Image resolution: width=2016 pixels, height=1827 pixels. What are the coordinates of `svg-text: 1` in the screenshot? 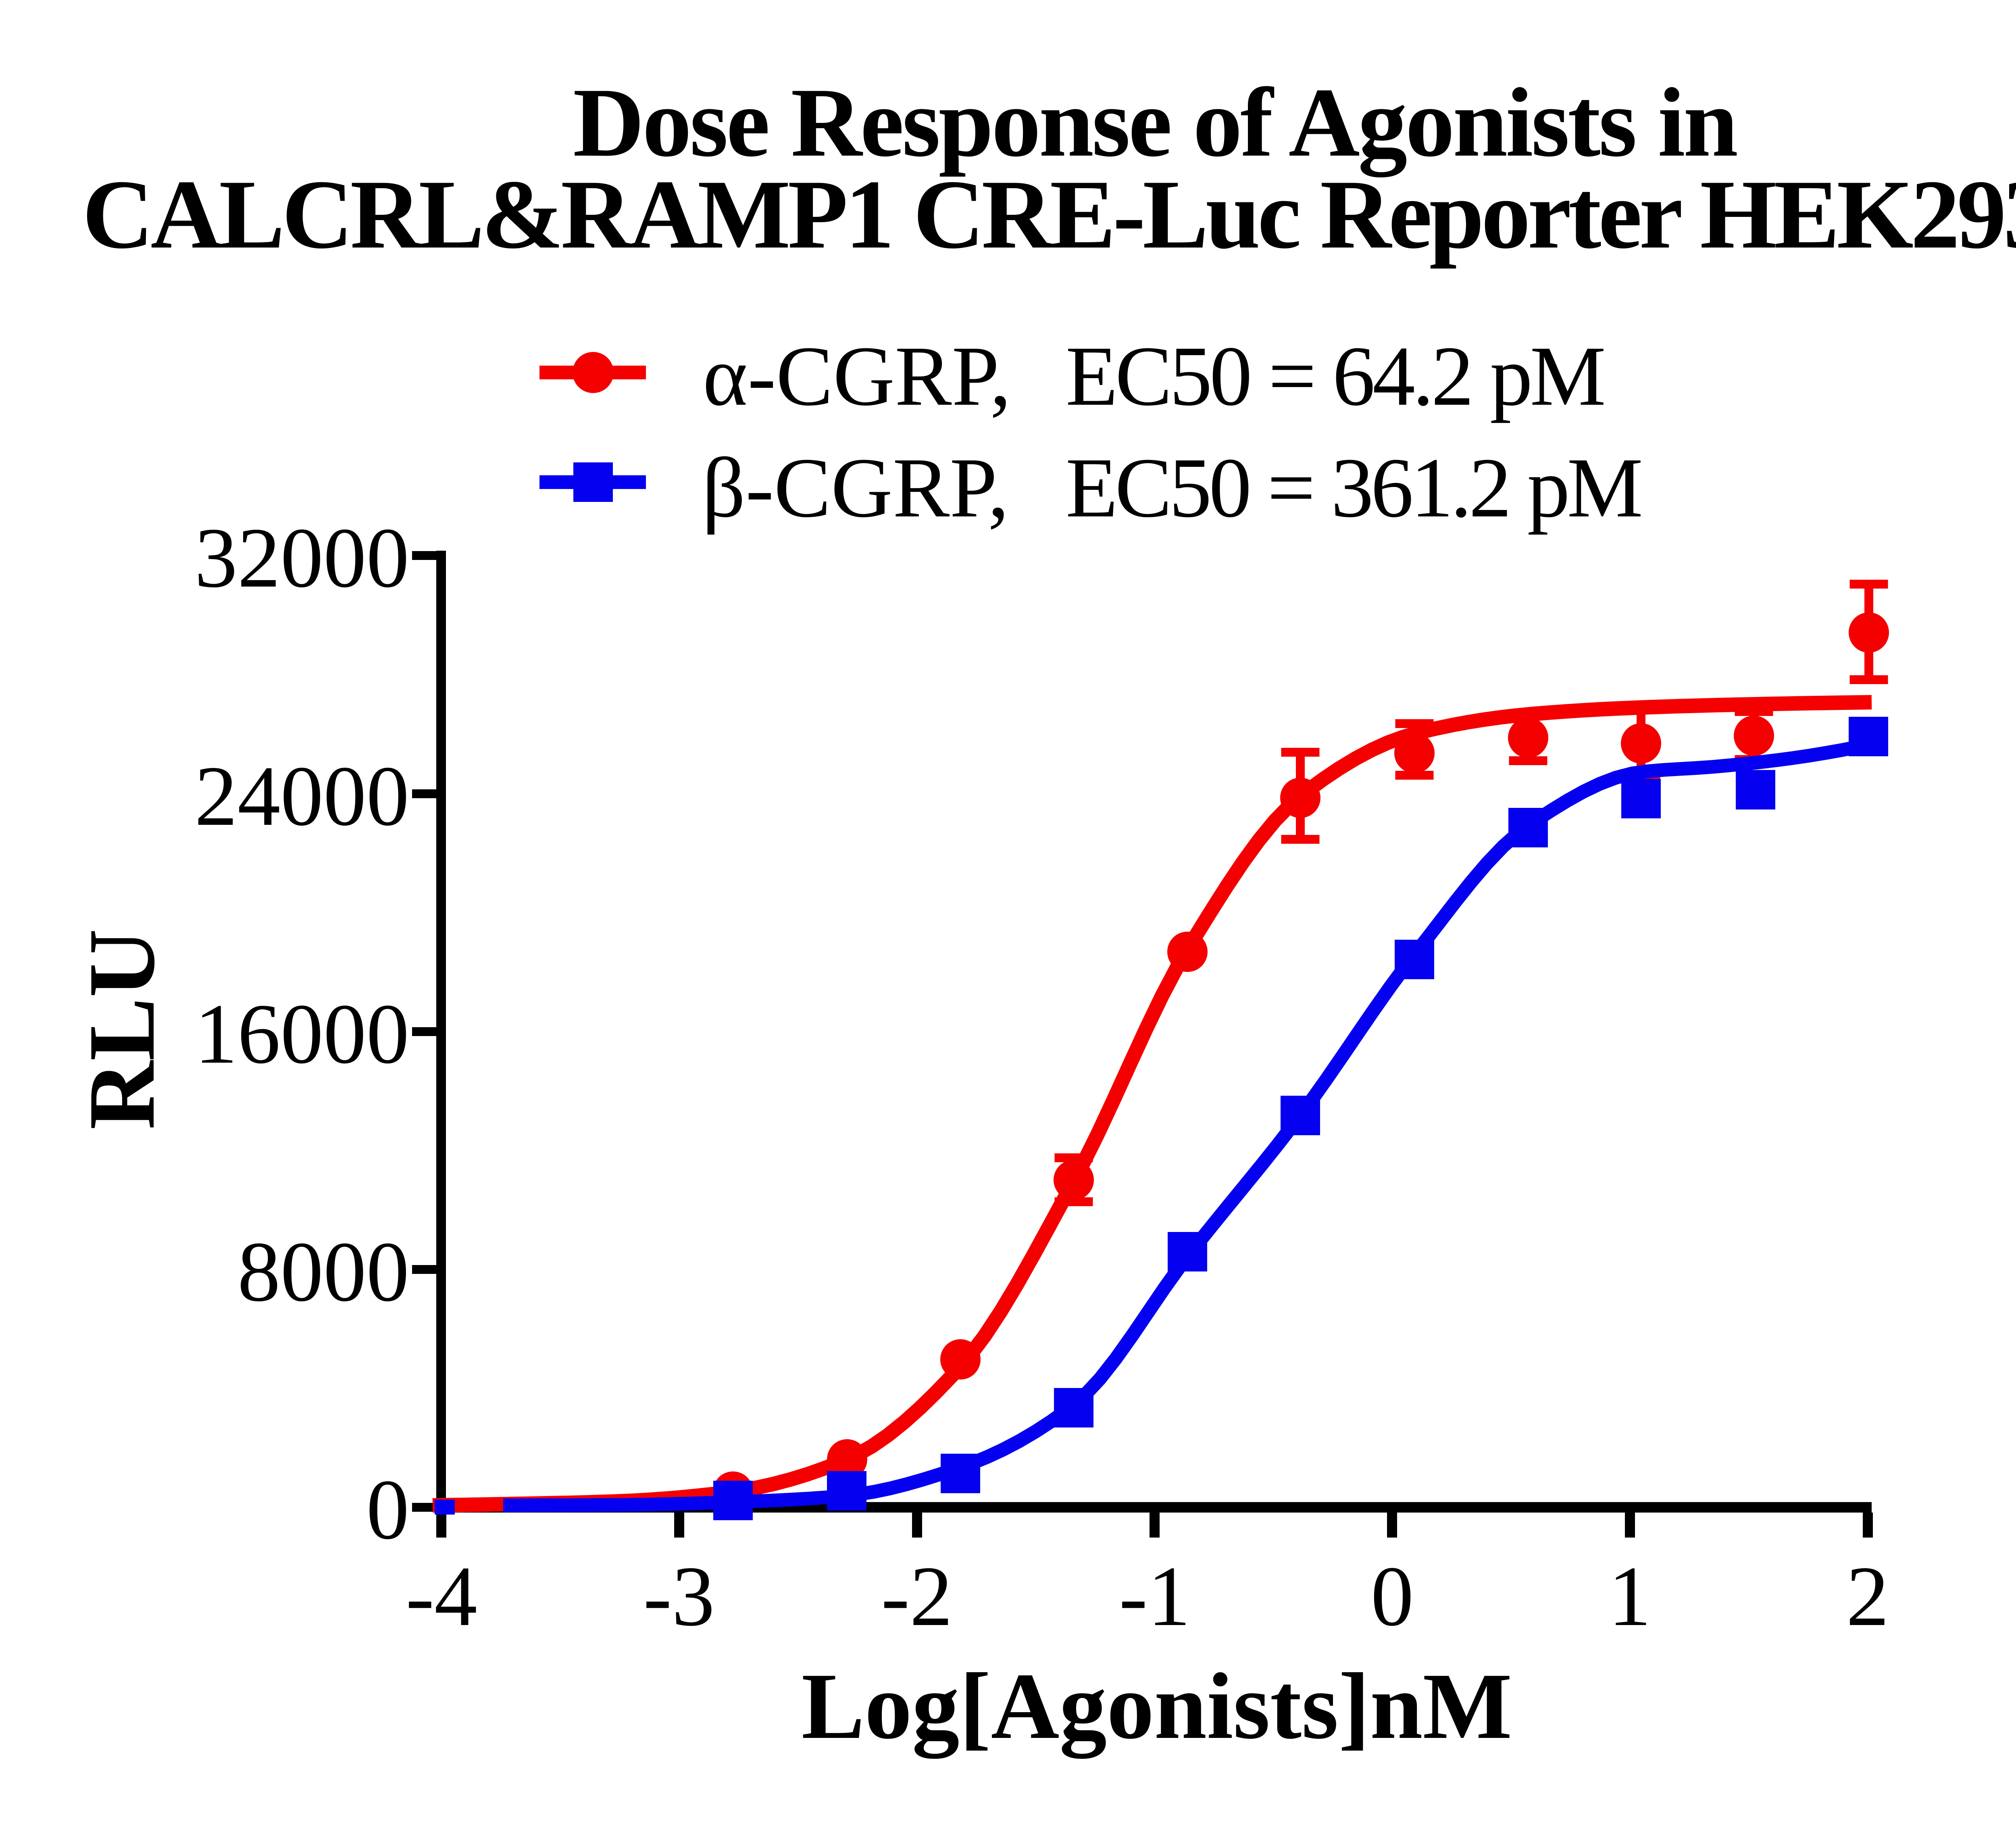 It's located at (1630, 1596).